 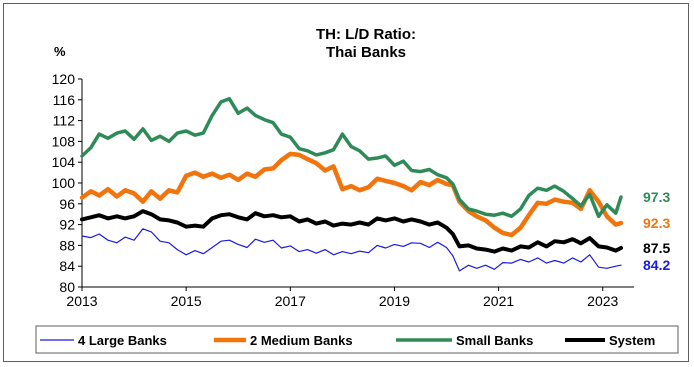 I want to click on y-tick-label: 108, so click(x=64, y=141).